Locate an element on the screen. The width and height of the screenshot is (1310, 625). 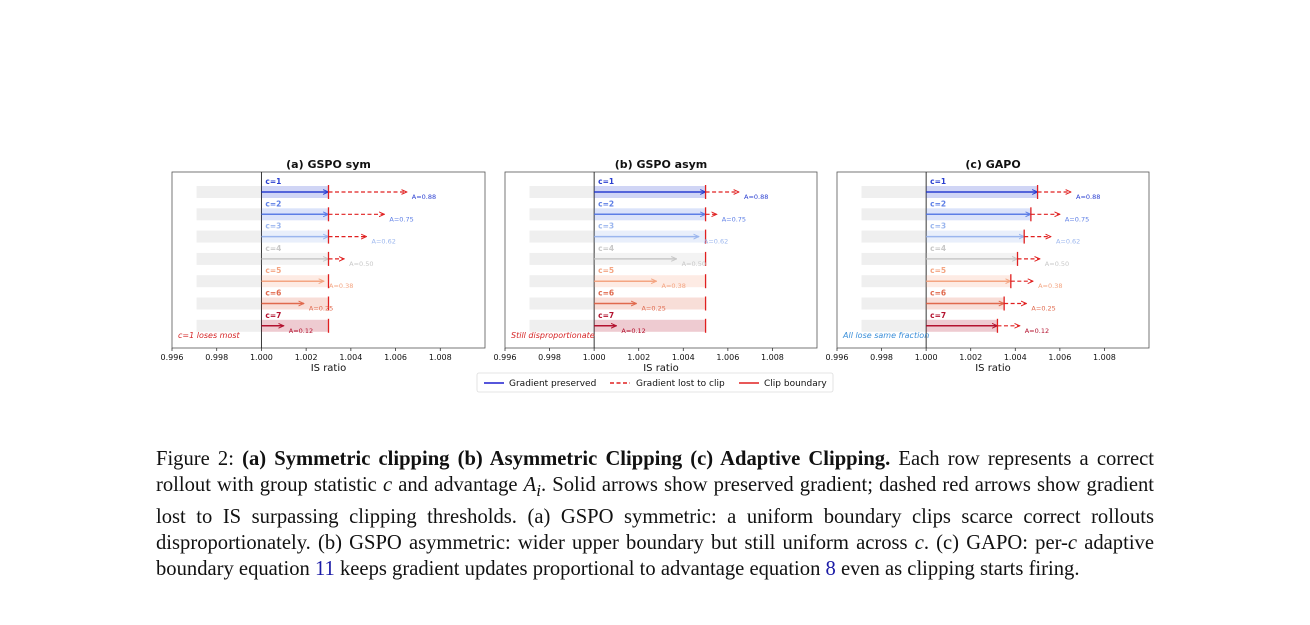
caption-text-7: even as clipping starts firing. is located at coordinates (960, 569).